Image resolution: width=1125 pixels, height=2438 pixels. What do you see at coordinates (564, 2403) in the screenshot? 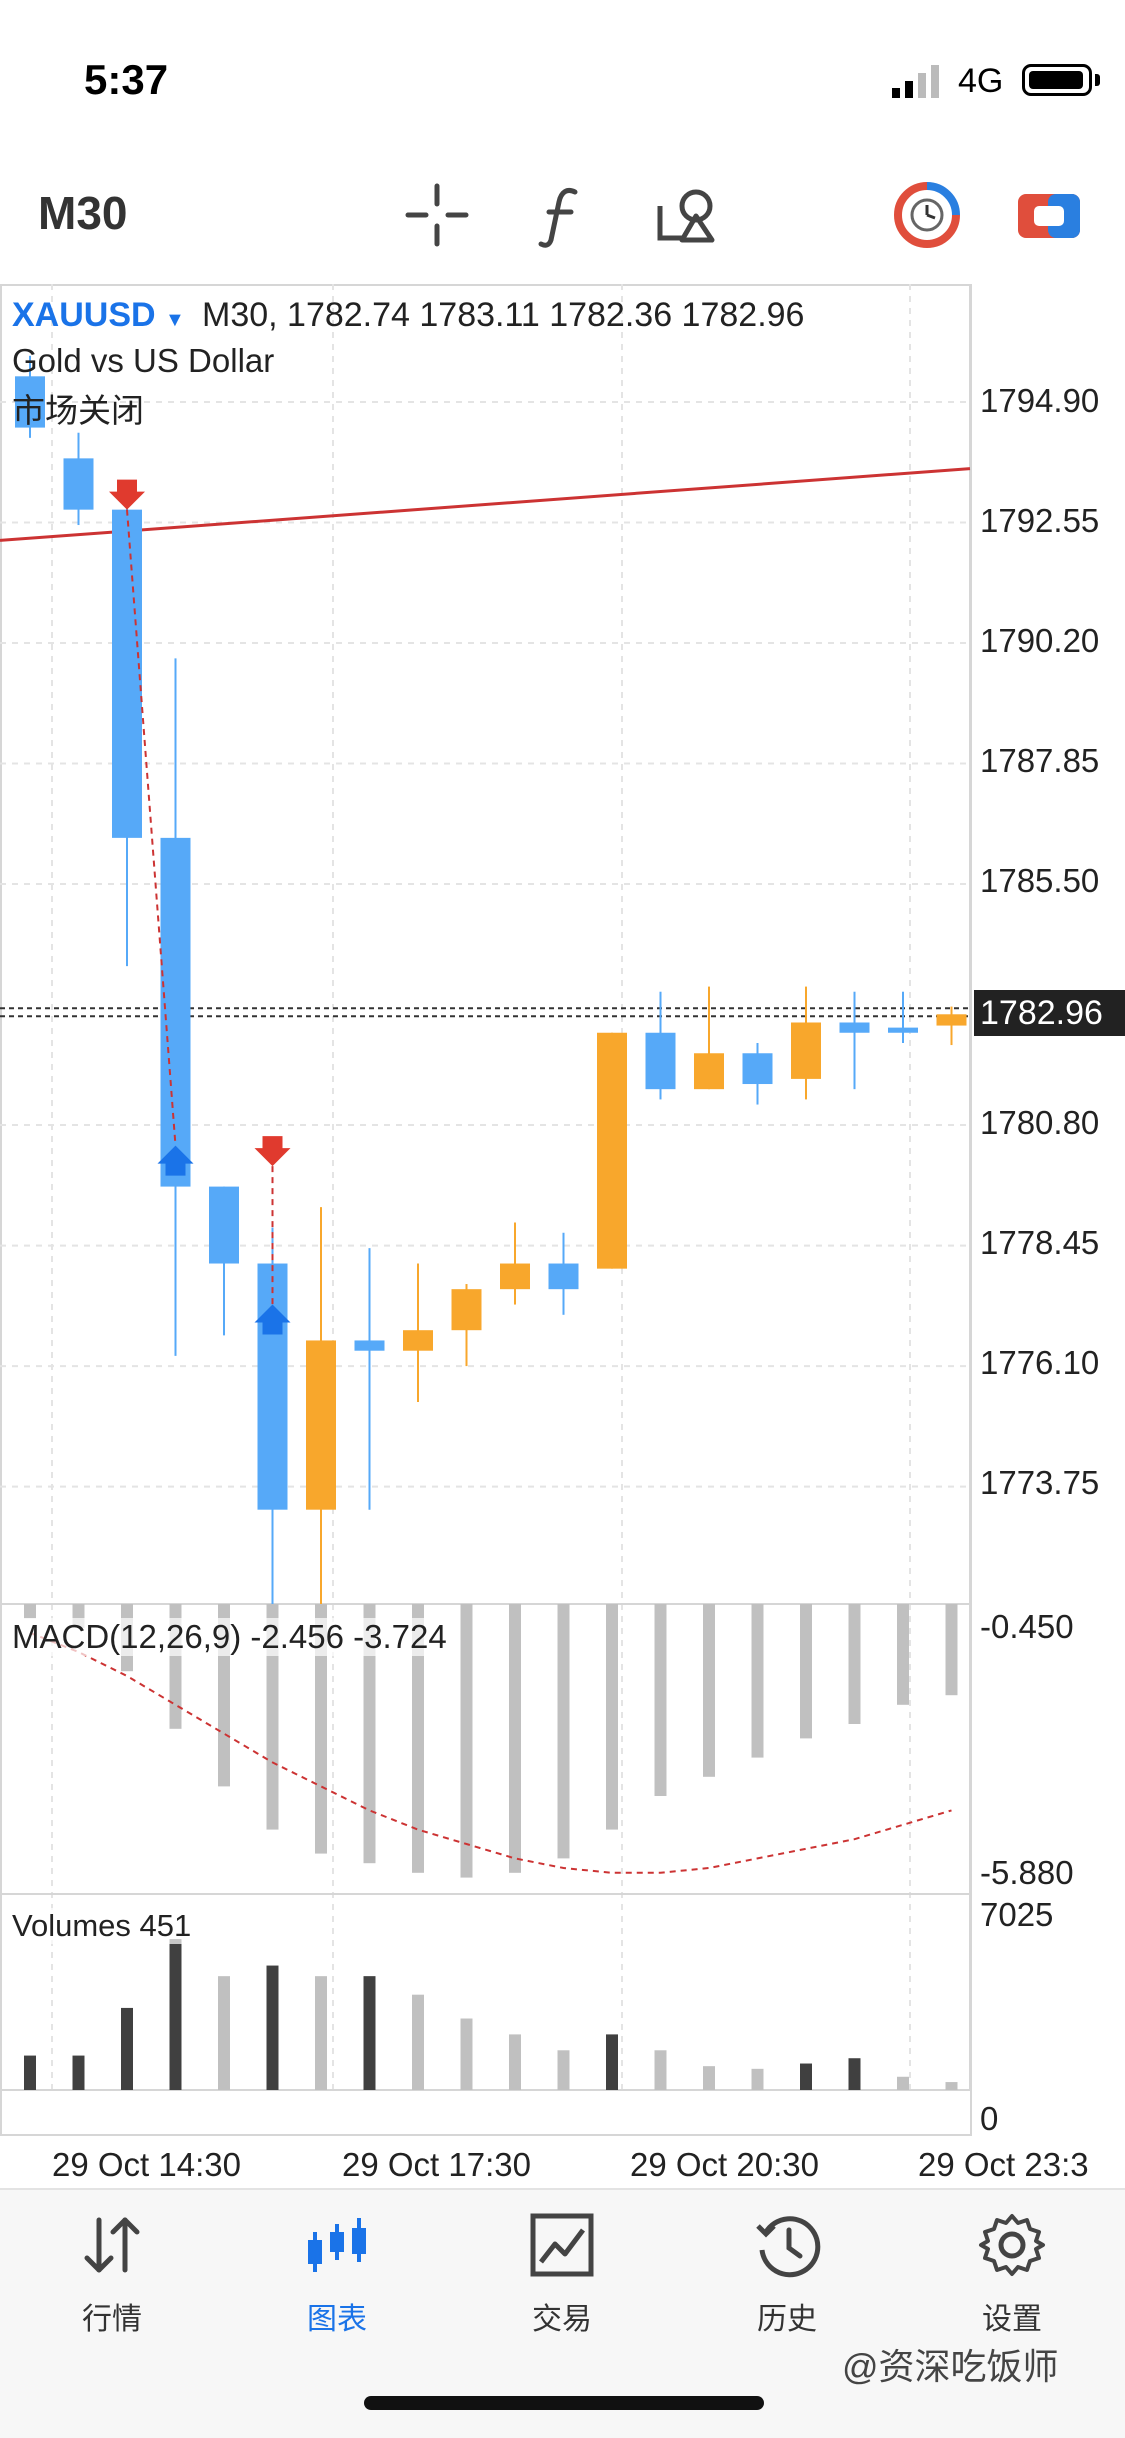
I see `home-indicator` at bounding box center [564, 2403].